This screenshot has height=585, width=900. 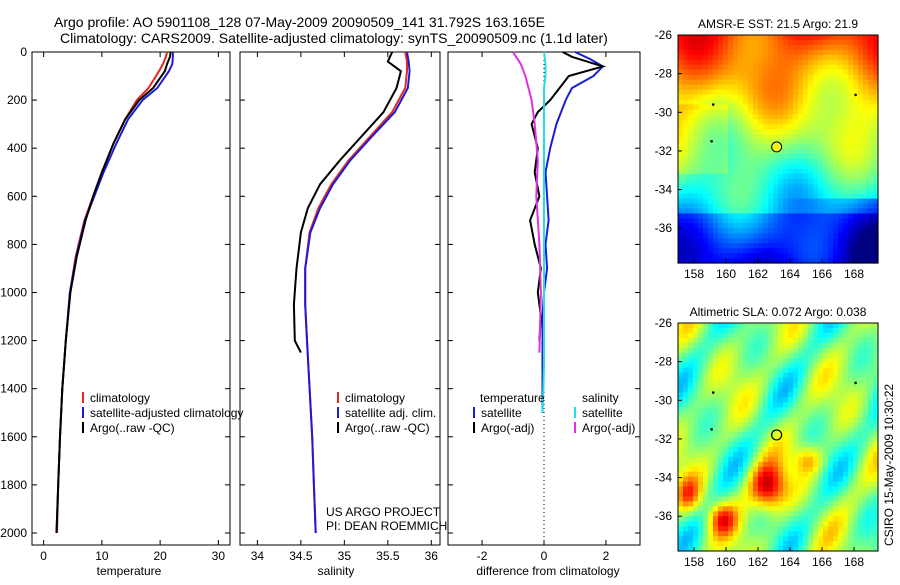 What do you see at coordinates (778, 437) in the screenshot?
I see `map-frame` at bounding box center [778, 437].